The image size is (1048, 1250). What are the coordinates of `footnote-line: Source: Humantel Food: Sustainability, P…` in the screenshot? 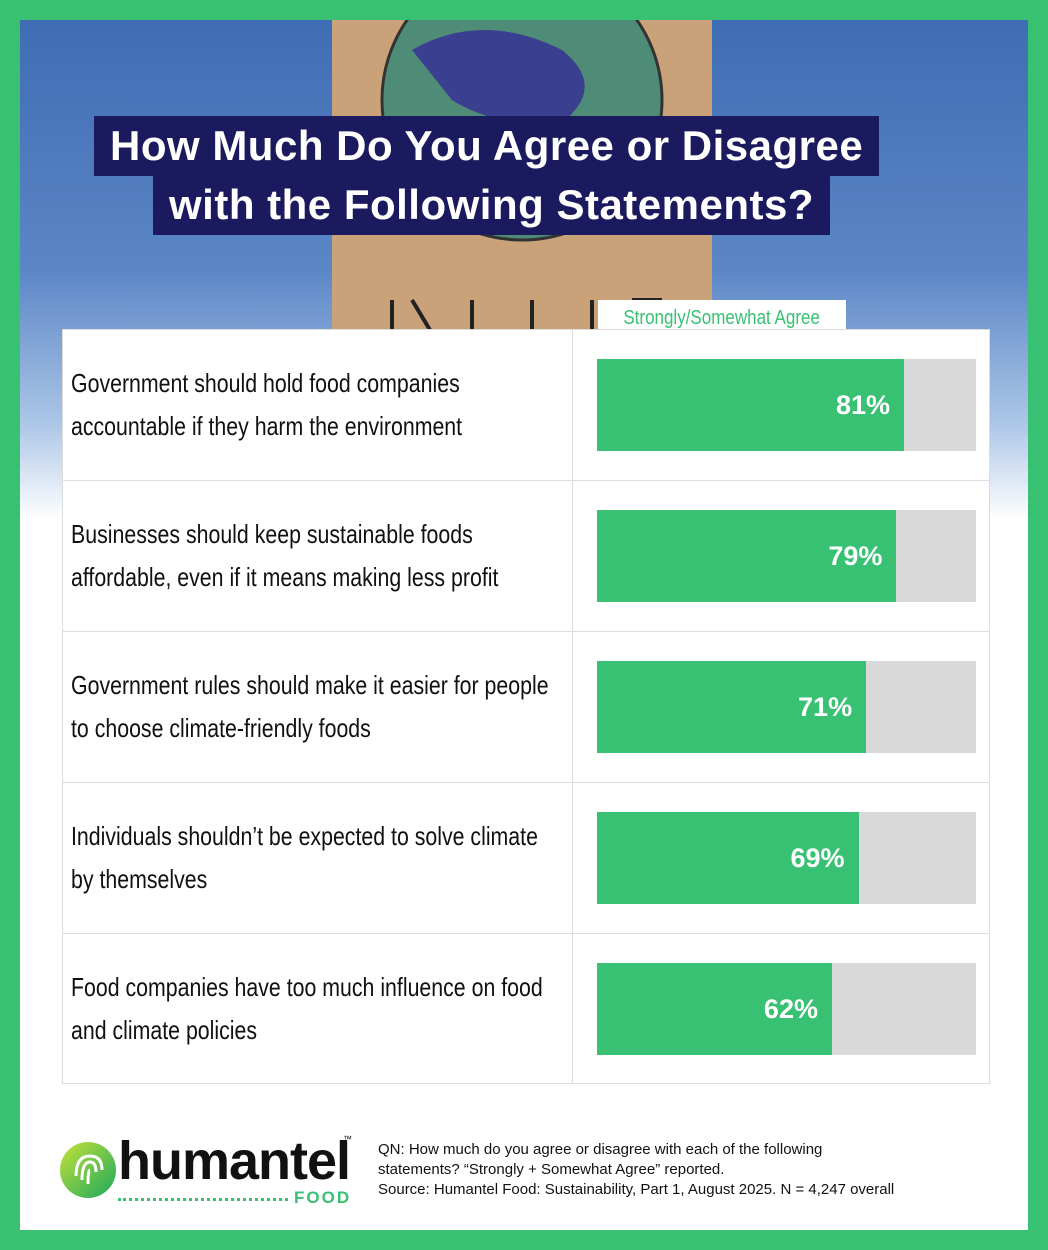 It's located at (636, 1189).